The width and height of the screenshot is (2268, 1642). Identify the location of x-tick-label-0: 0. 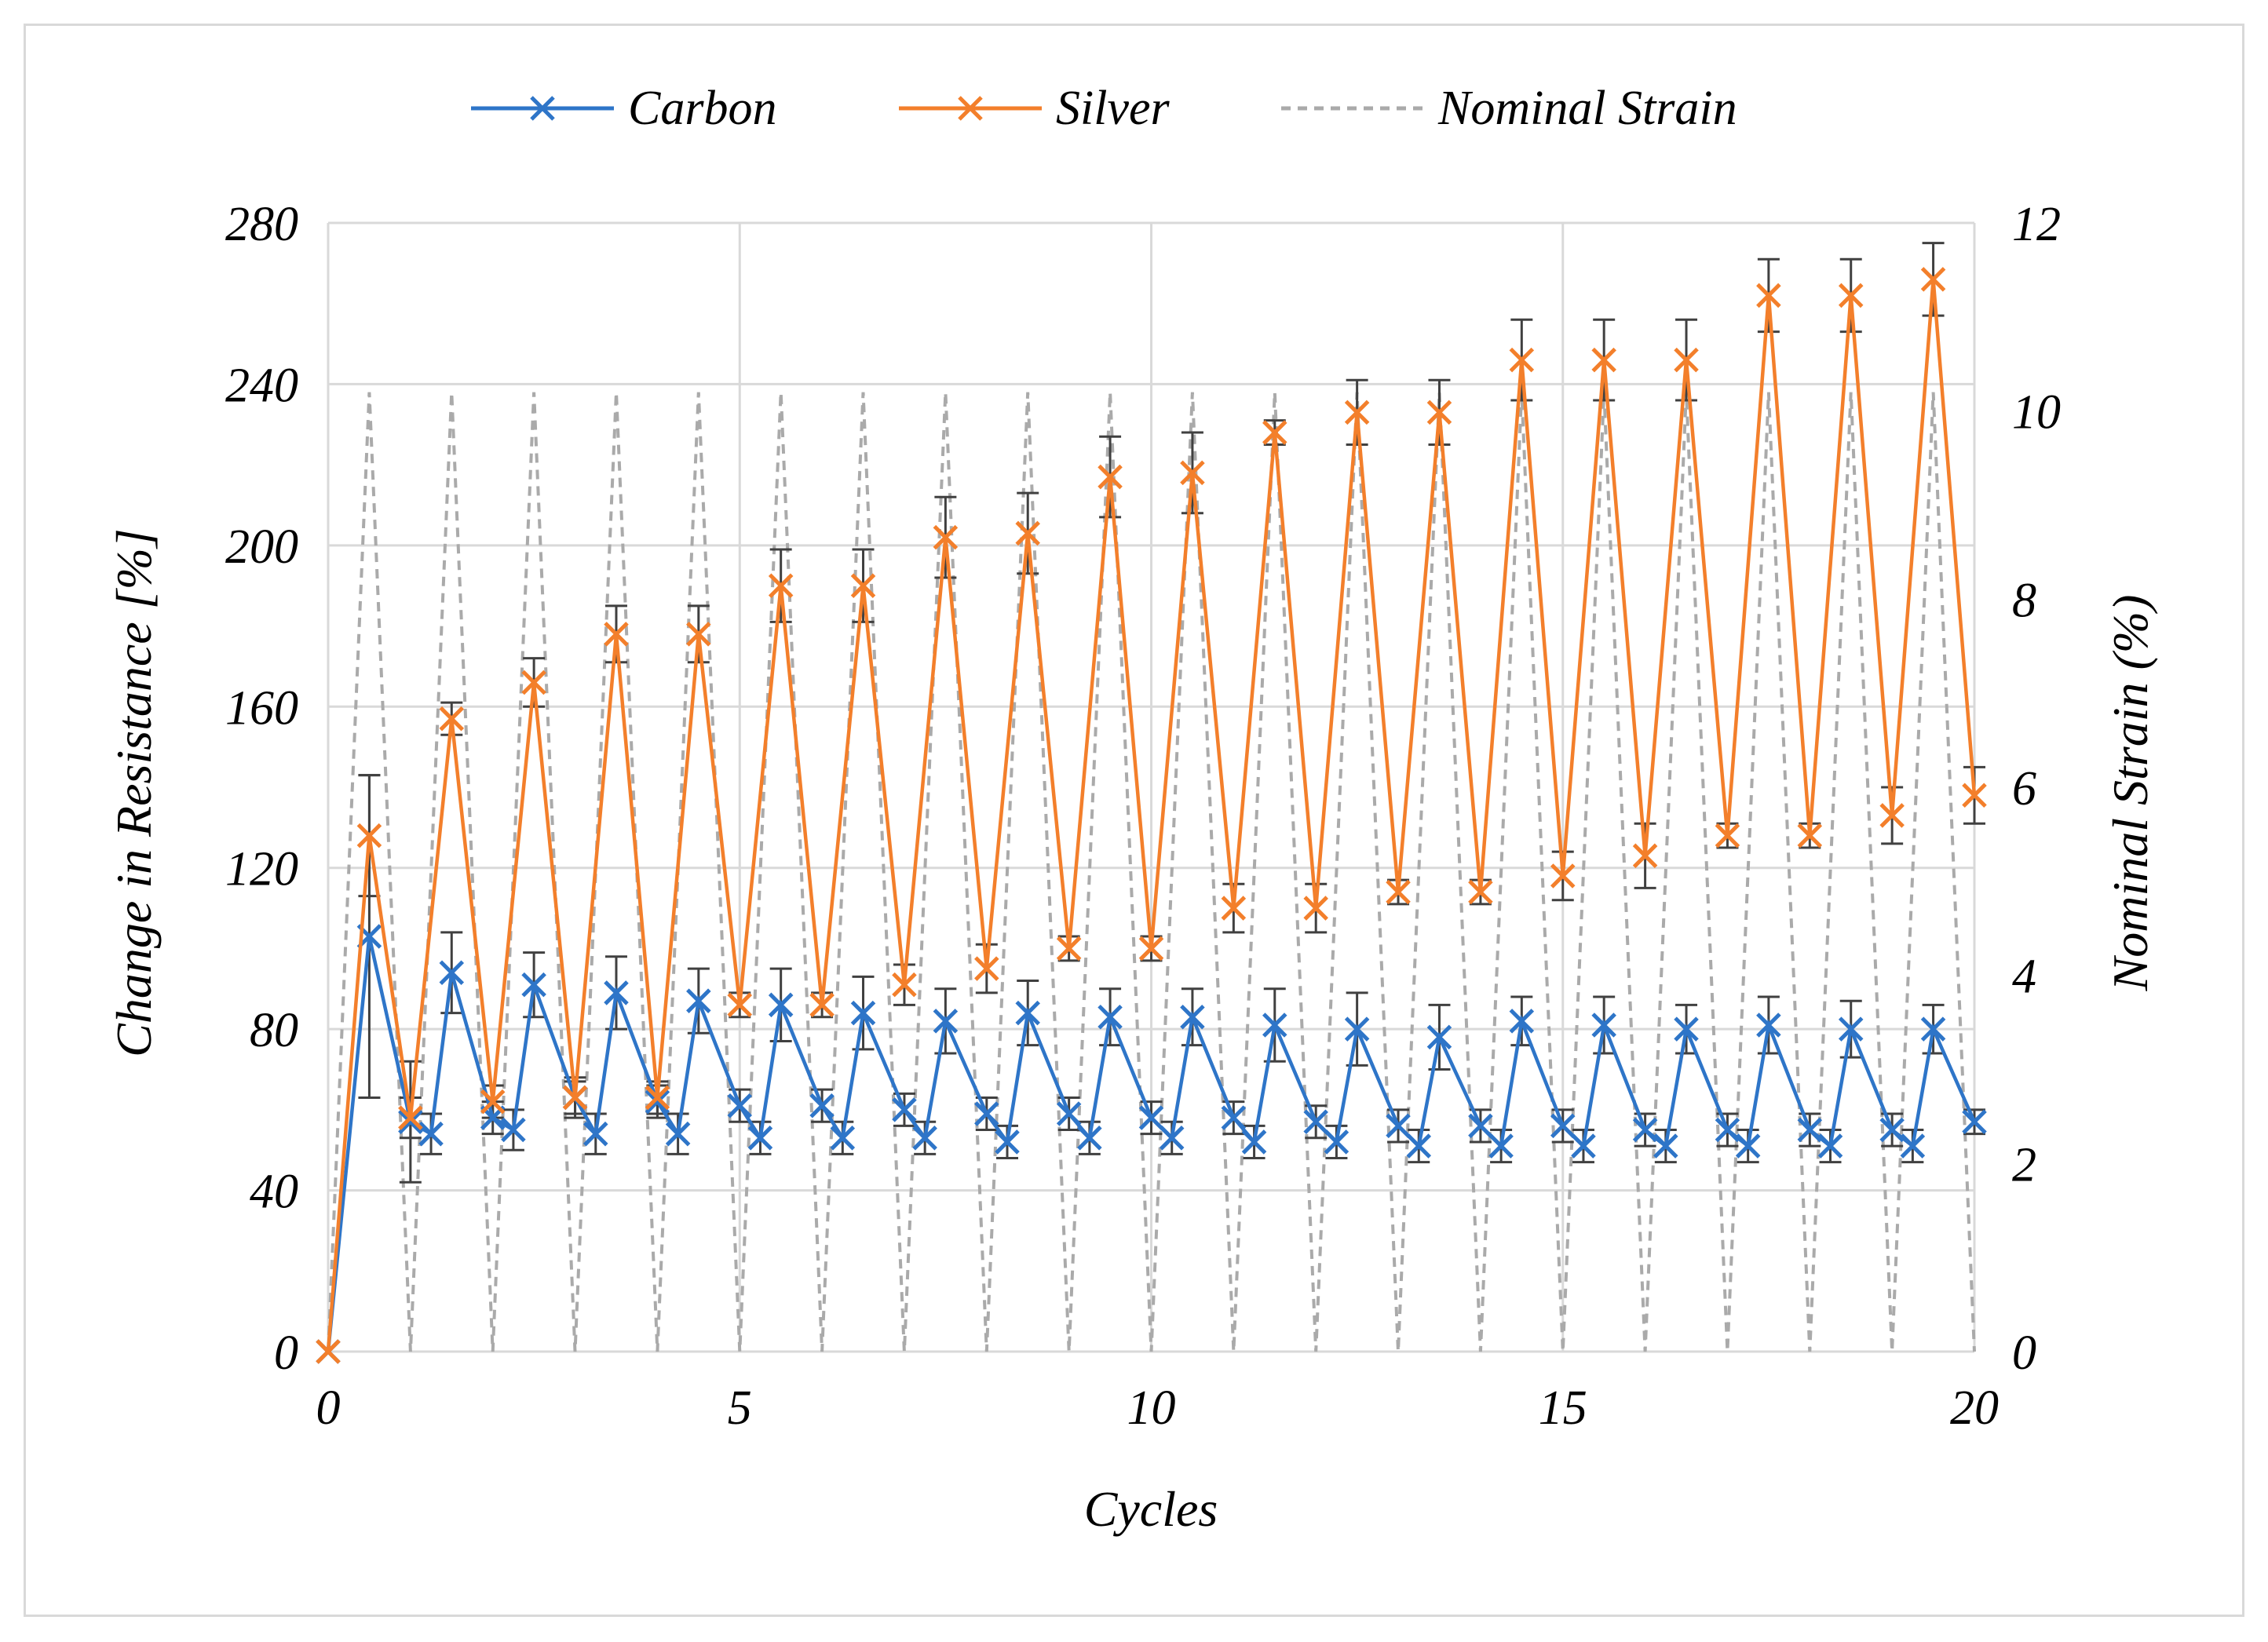
(328, 1408).